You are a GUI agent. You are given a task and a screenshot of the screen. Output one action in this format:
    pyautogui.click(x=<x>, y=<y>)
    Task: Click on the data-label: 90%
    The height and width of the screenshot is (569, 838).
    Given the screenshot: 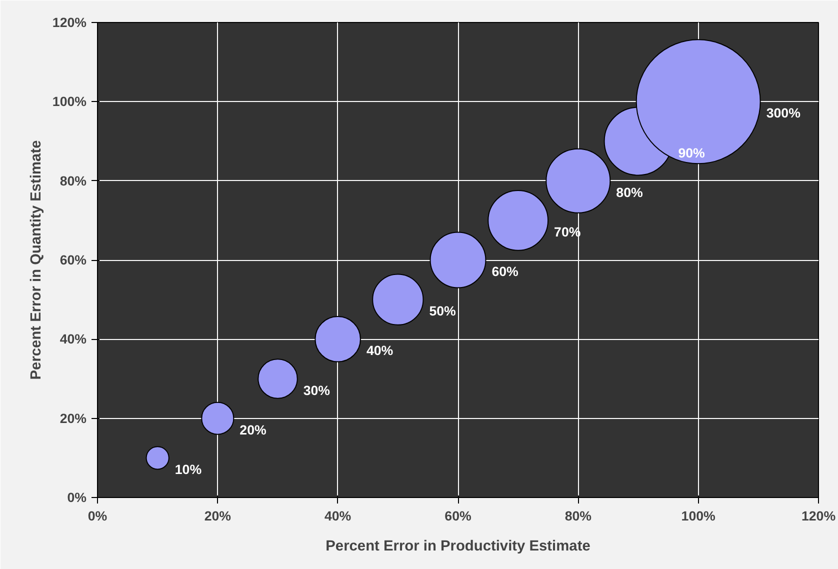 What is the action you would take?
    pyautogui.click(x=692, y=152)
    